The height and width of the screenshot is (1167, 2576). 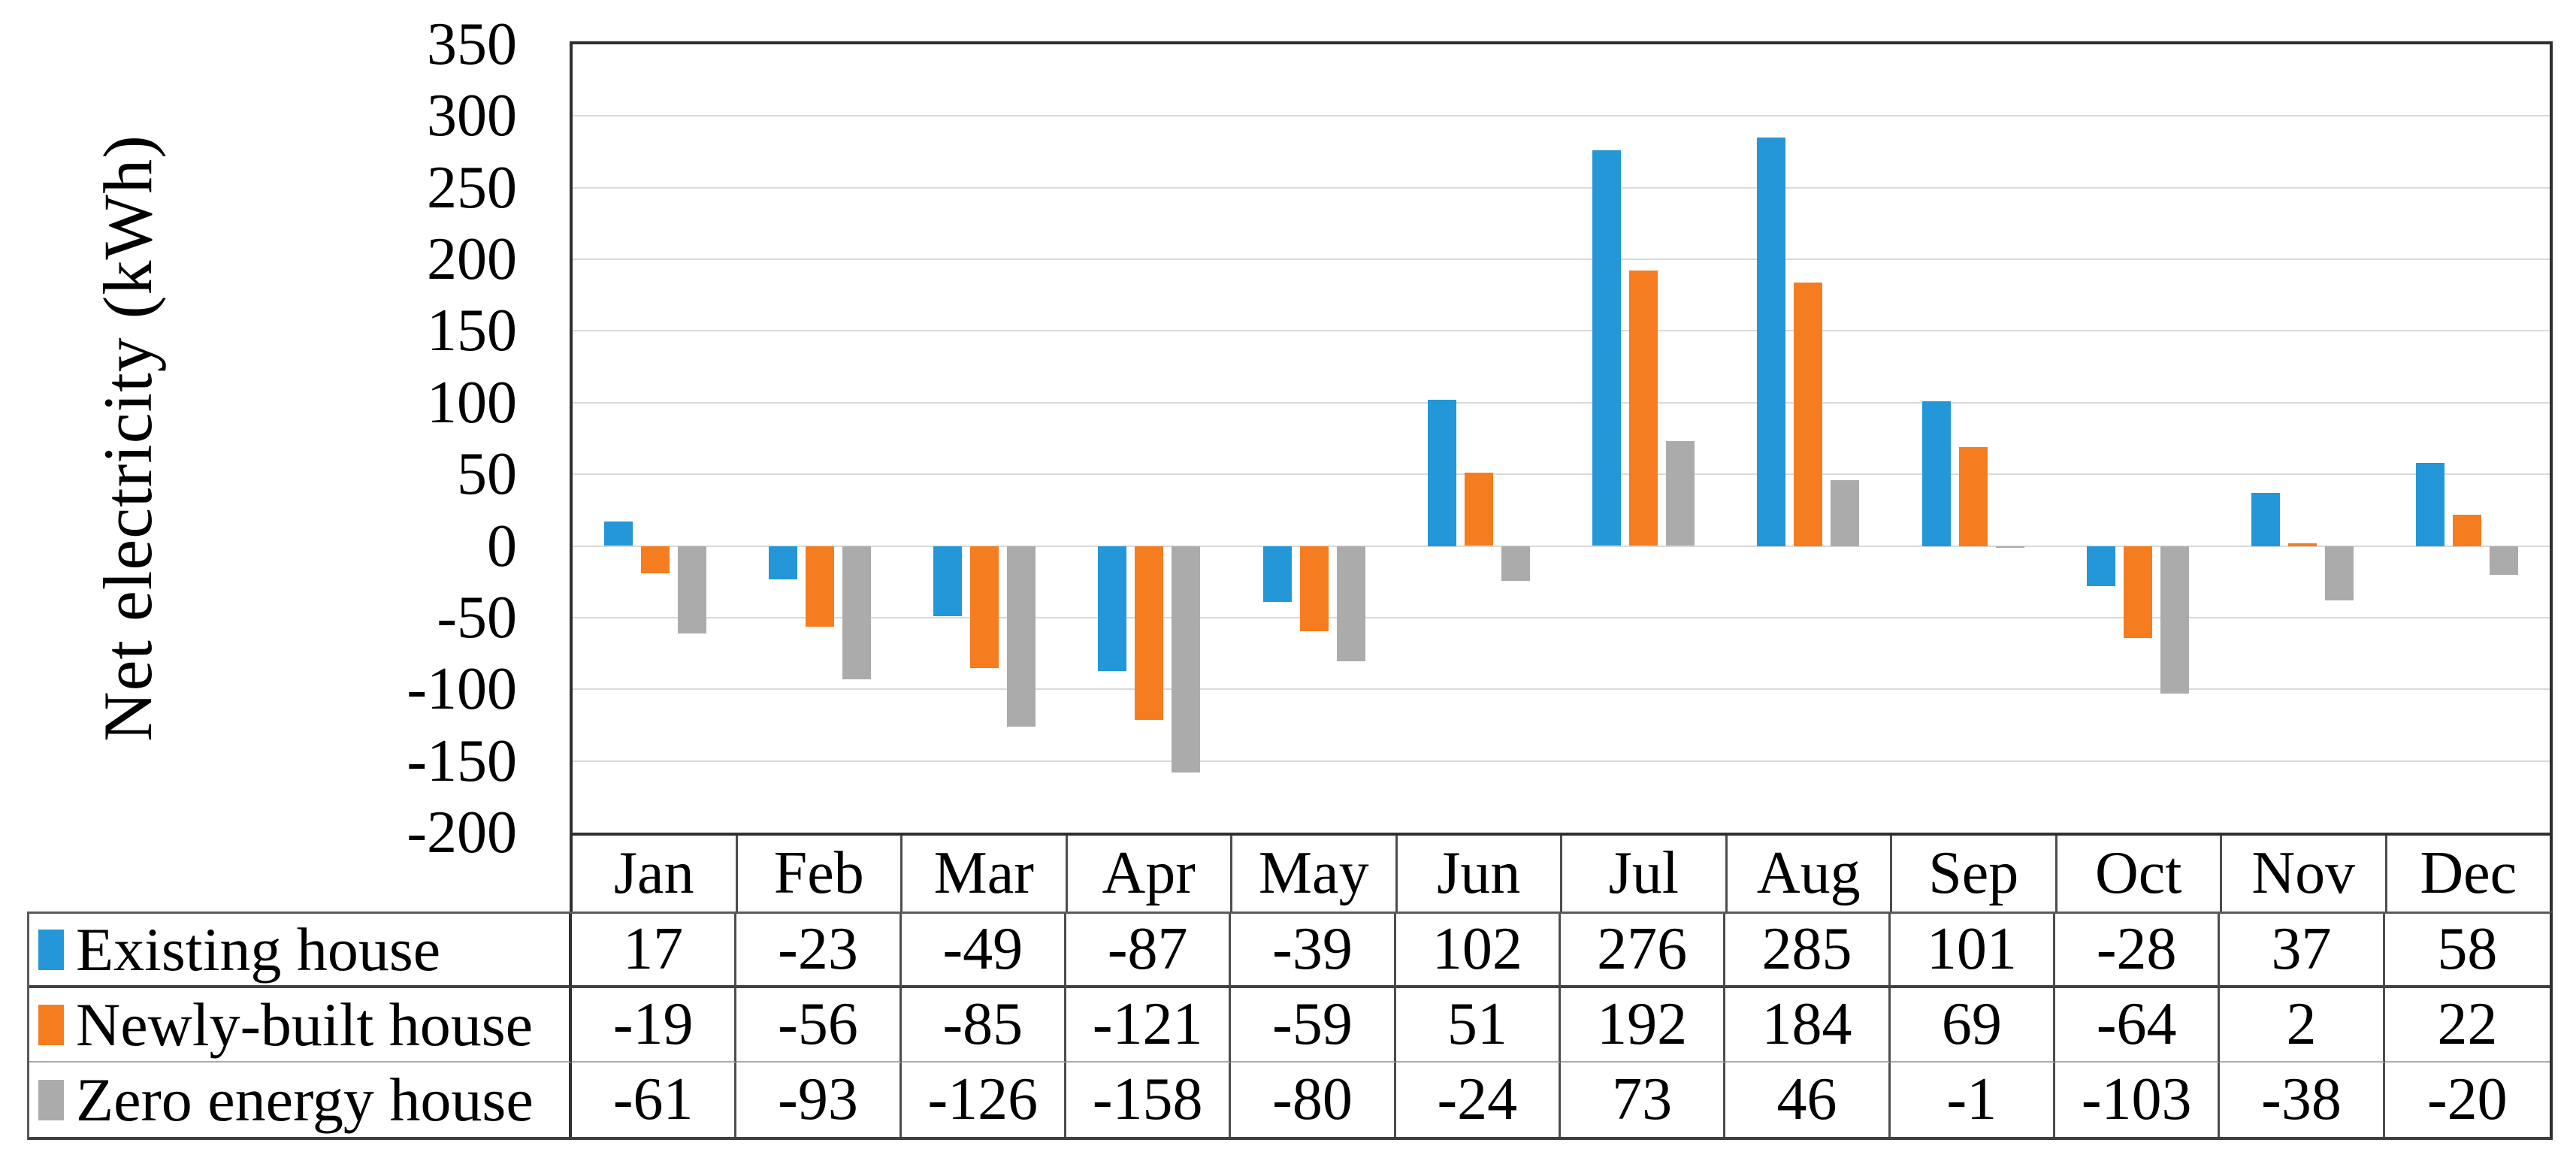 What do you see at coordinates (2304, 874) in the screenshot?
I see `month-header-nov: Nov` at bounding box center [2304, 874].